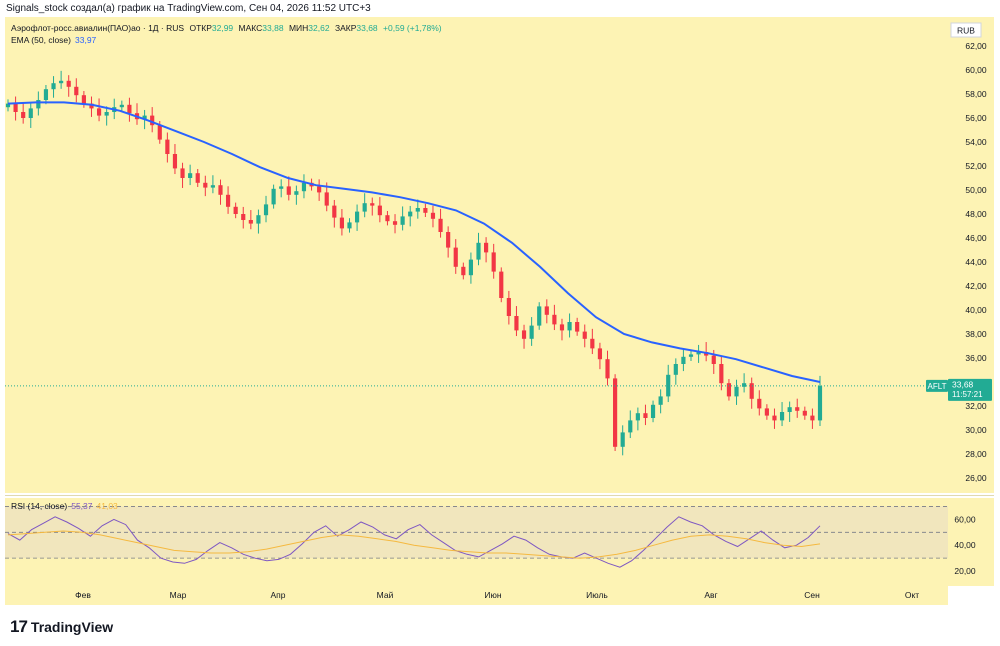 This screenshot has height=646, width=1000. What do you see at coordinates (976, 238) in the screenshot?
I see `price-tick-label: 46,00` at bounding box center [976, 238].